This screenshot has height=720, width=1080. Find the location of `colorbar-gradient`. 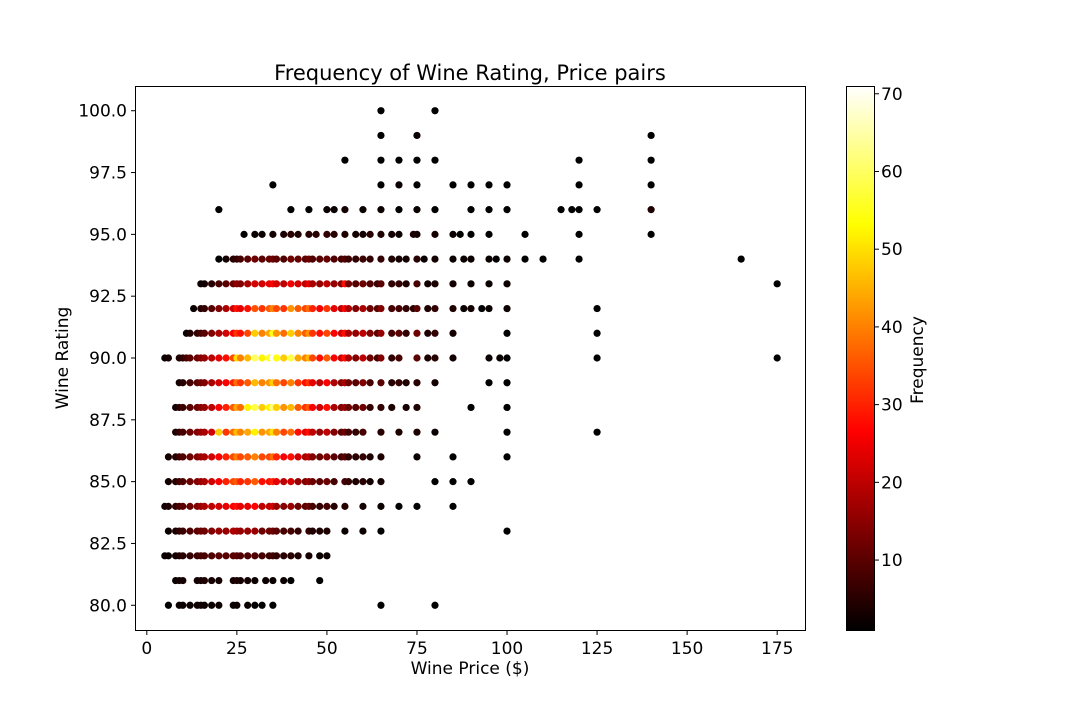

colorbar-gradient is located at coordinates (860, 358).